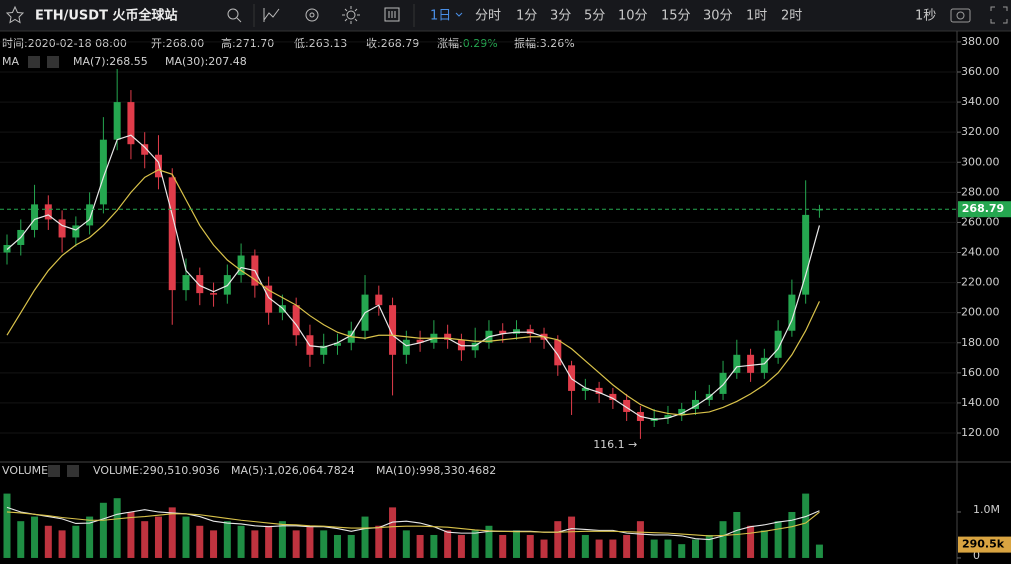  Describe the element at coordinates (557, 43) in the screenshot. I see `info-value: 3.26%` at that location.